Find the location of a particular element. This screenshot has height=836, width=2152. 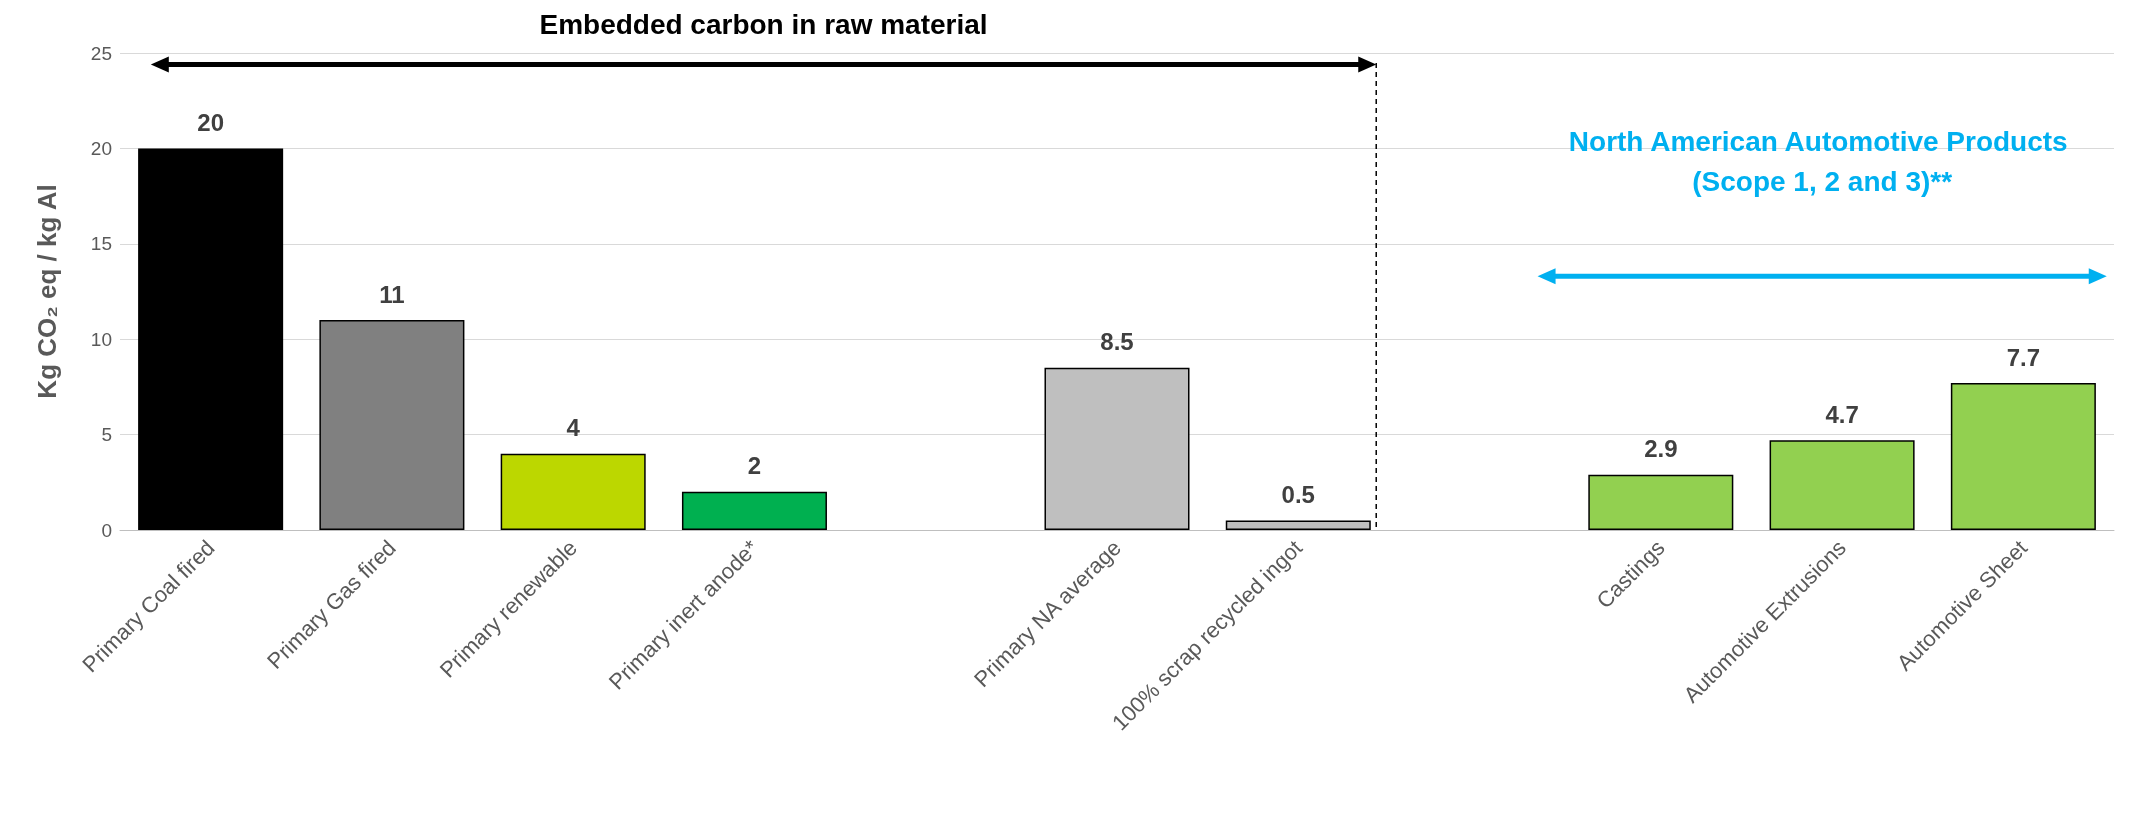

data-label: 4.7 is located at coordinates (1842, 414).